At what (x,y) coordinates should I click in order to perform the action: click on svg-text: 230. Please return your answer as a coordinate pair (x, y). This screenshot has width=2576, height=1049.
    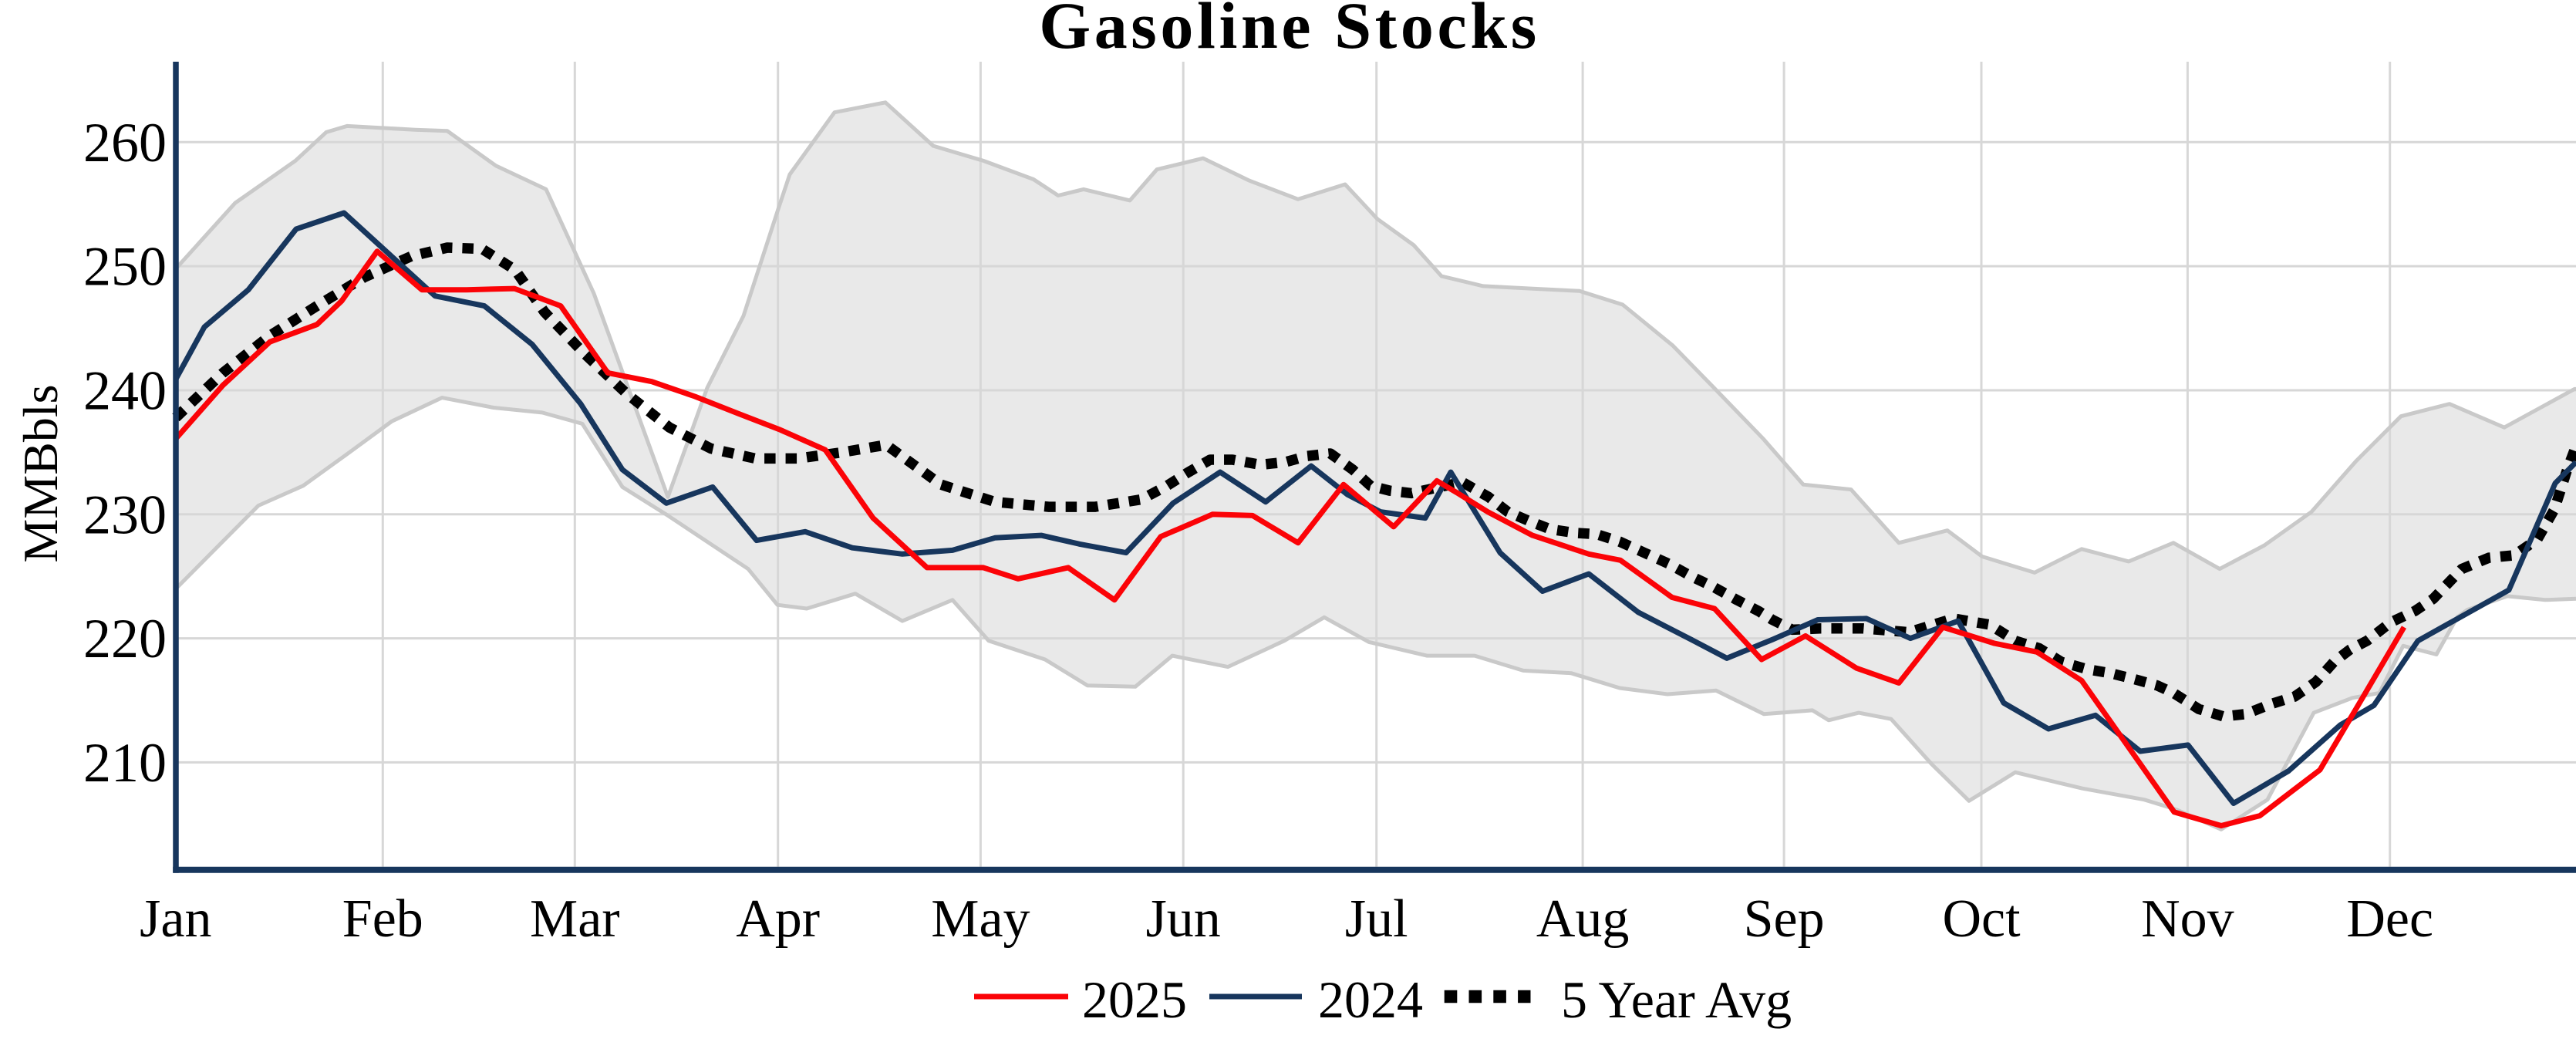
    Looking at the image, I should click on (125, 514).